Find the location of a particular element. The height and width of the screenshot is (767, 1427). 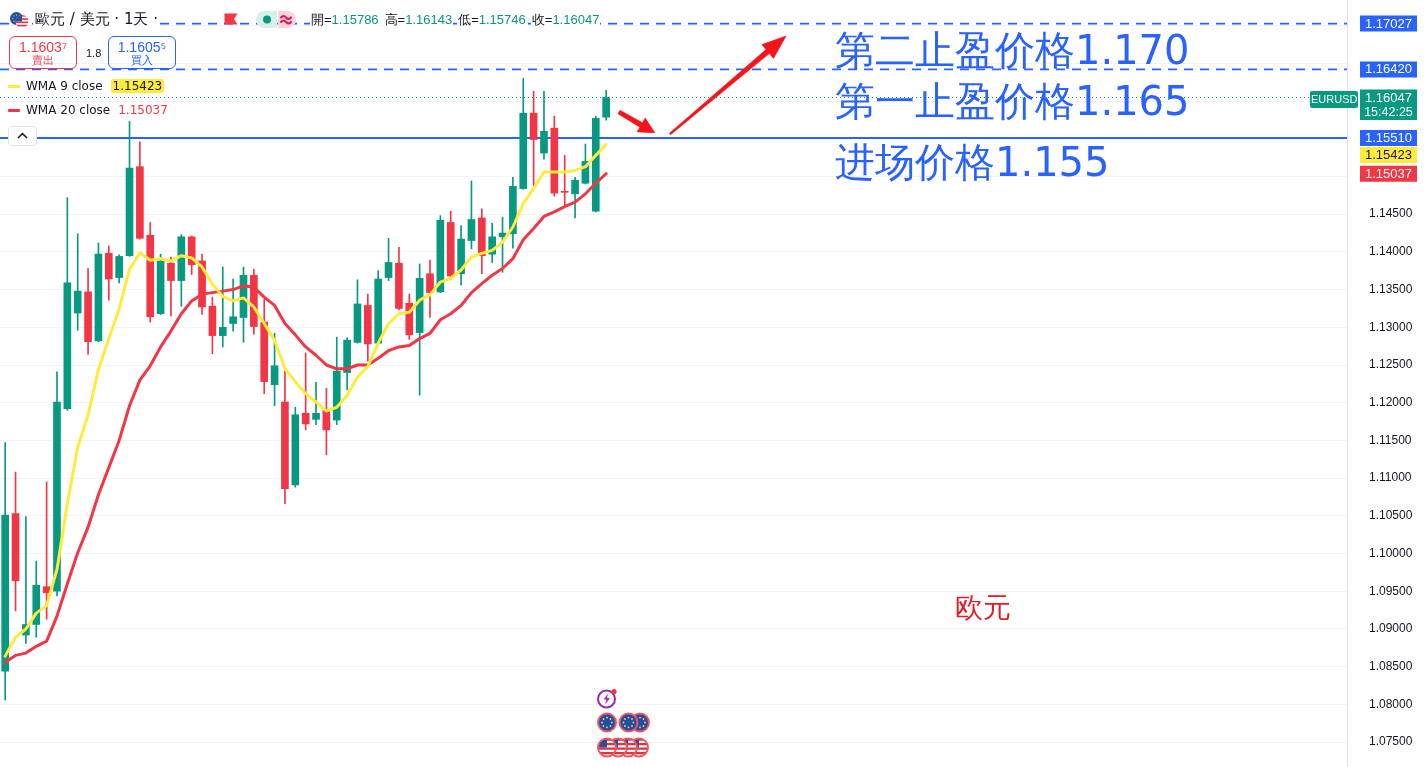

annotation: 1.15037 is located at coordinates (143, 110).